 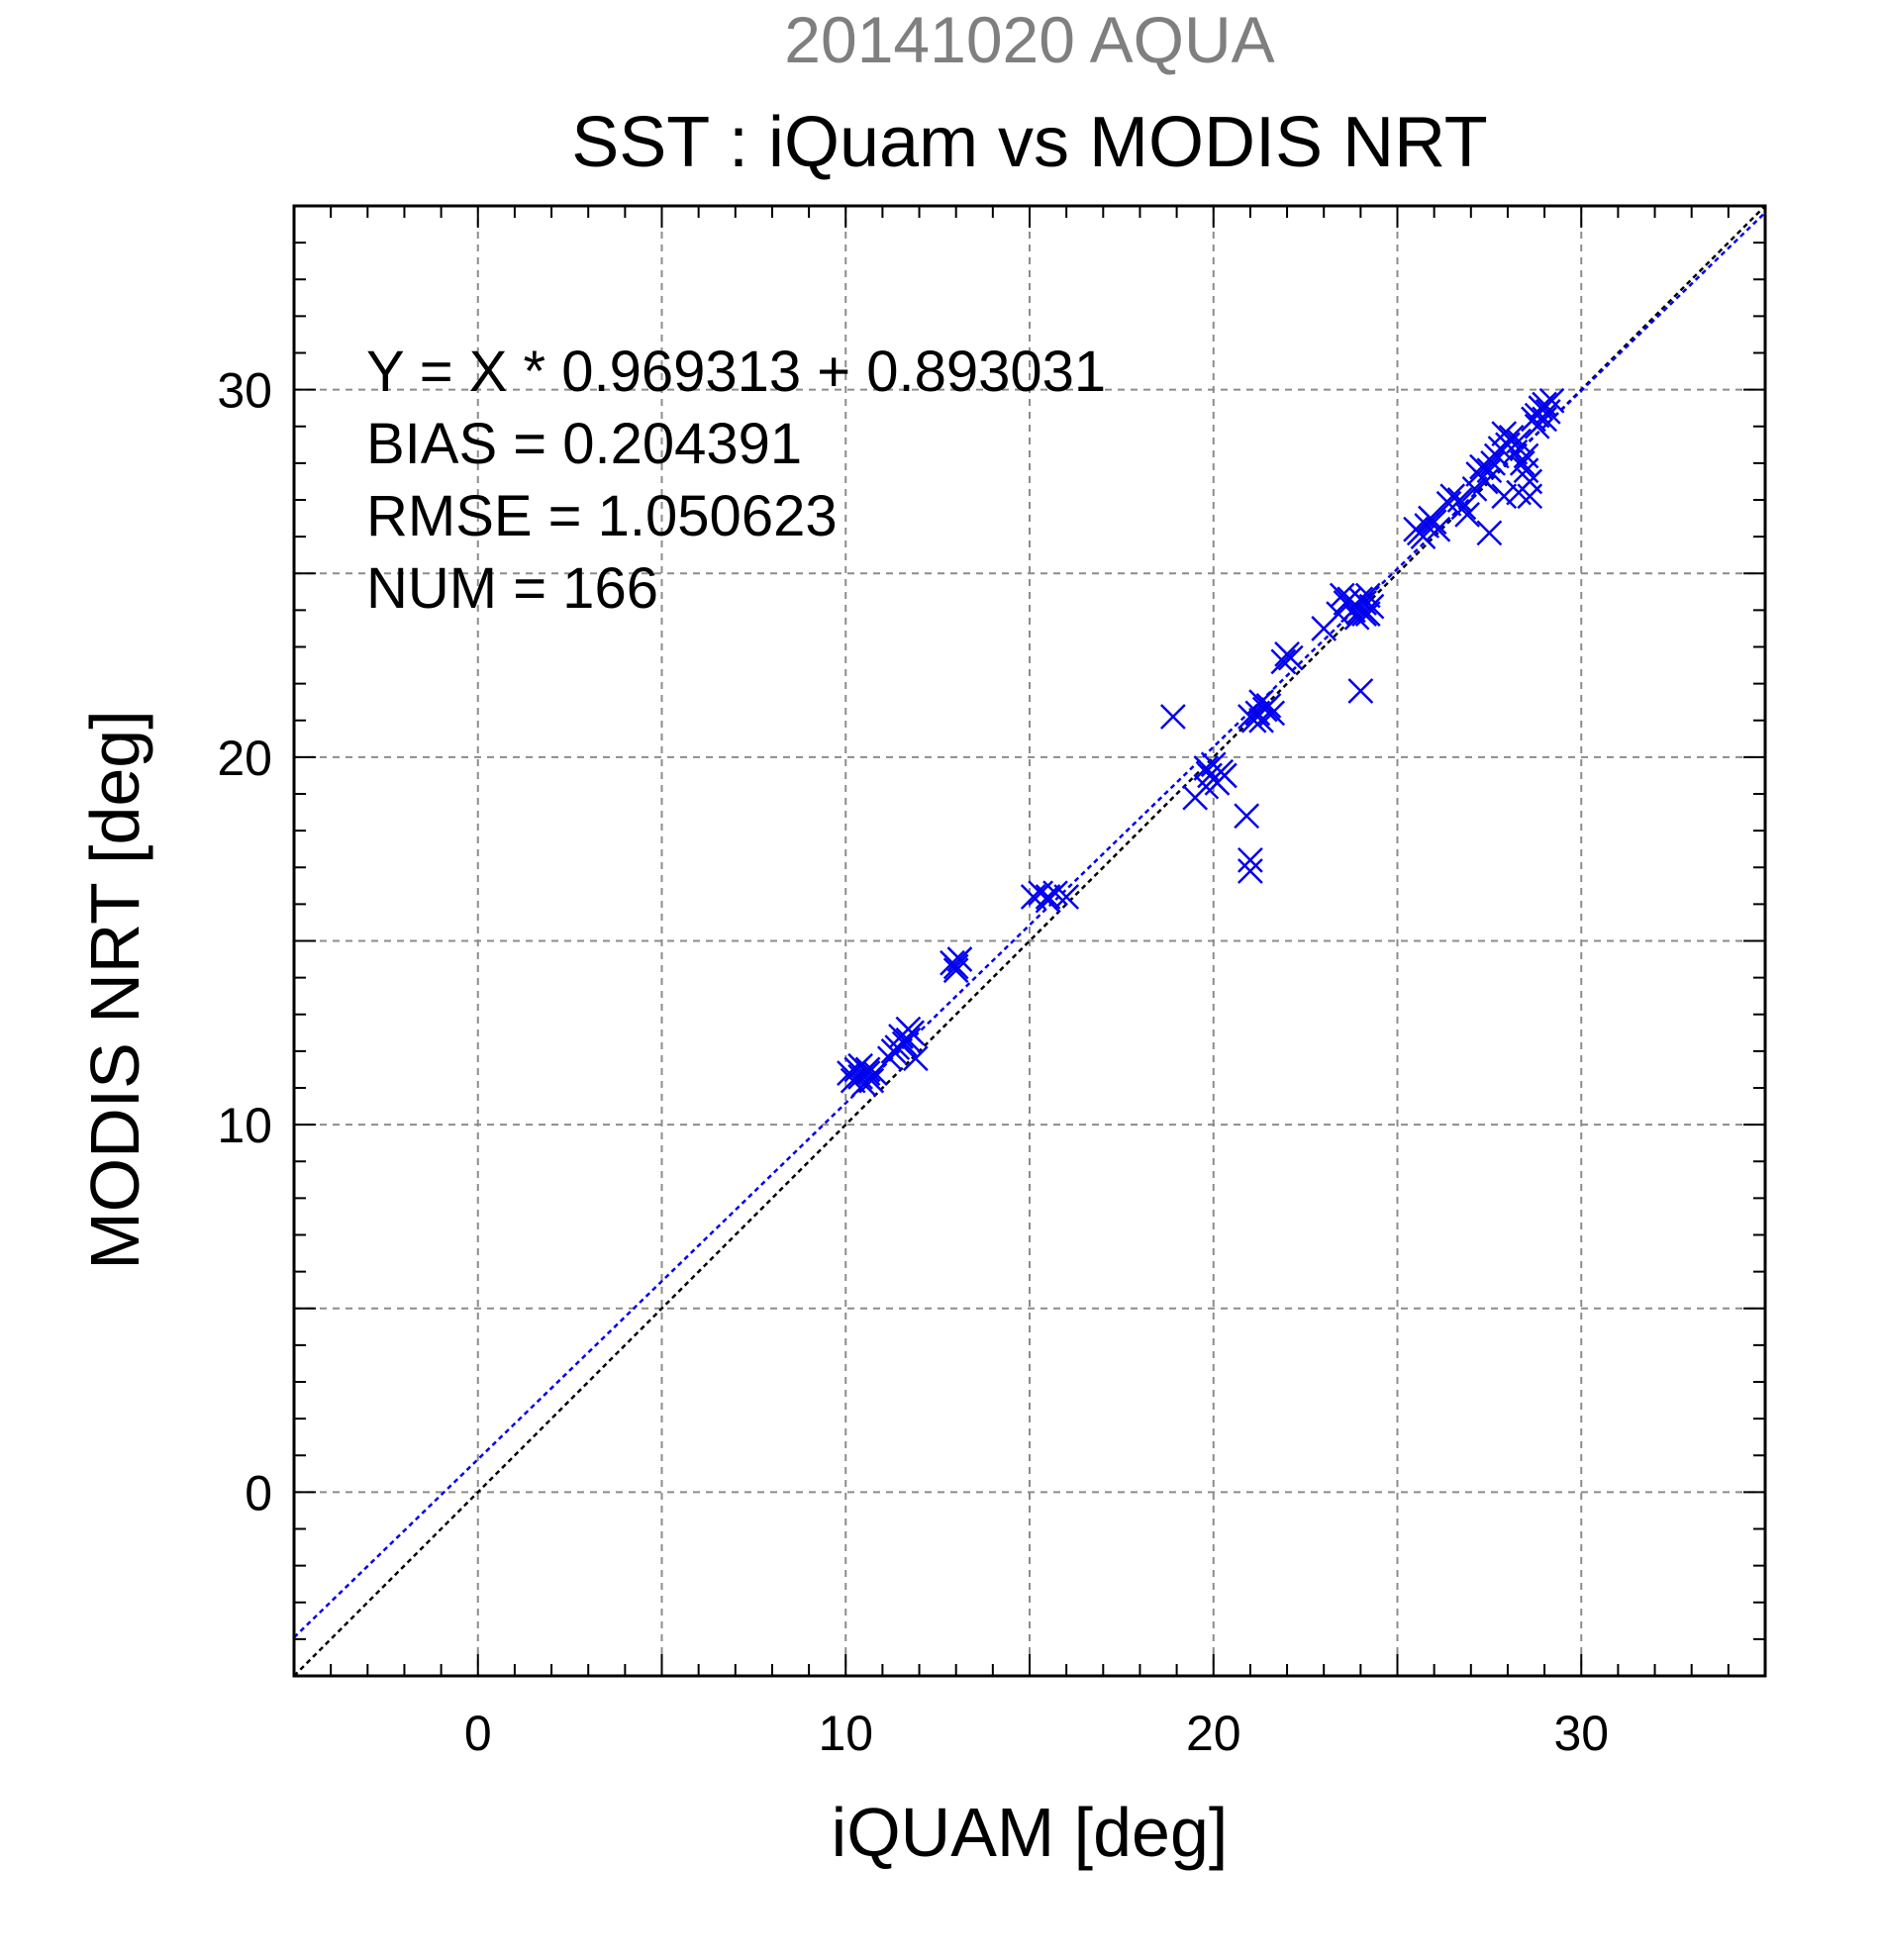 What do you see at coordinates (602, 516) in the screenshot?
I see `stats-line: RMSE = 1.050623` at bounding box center [602, 516].